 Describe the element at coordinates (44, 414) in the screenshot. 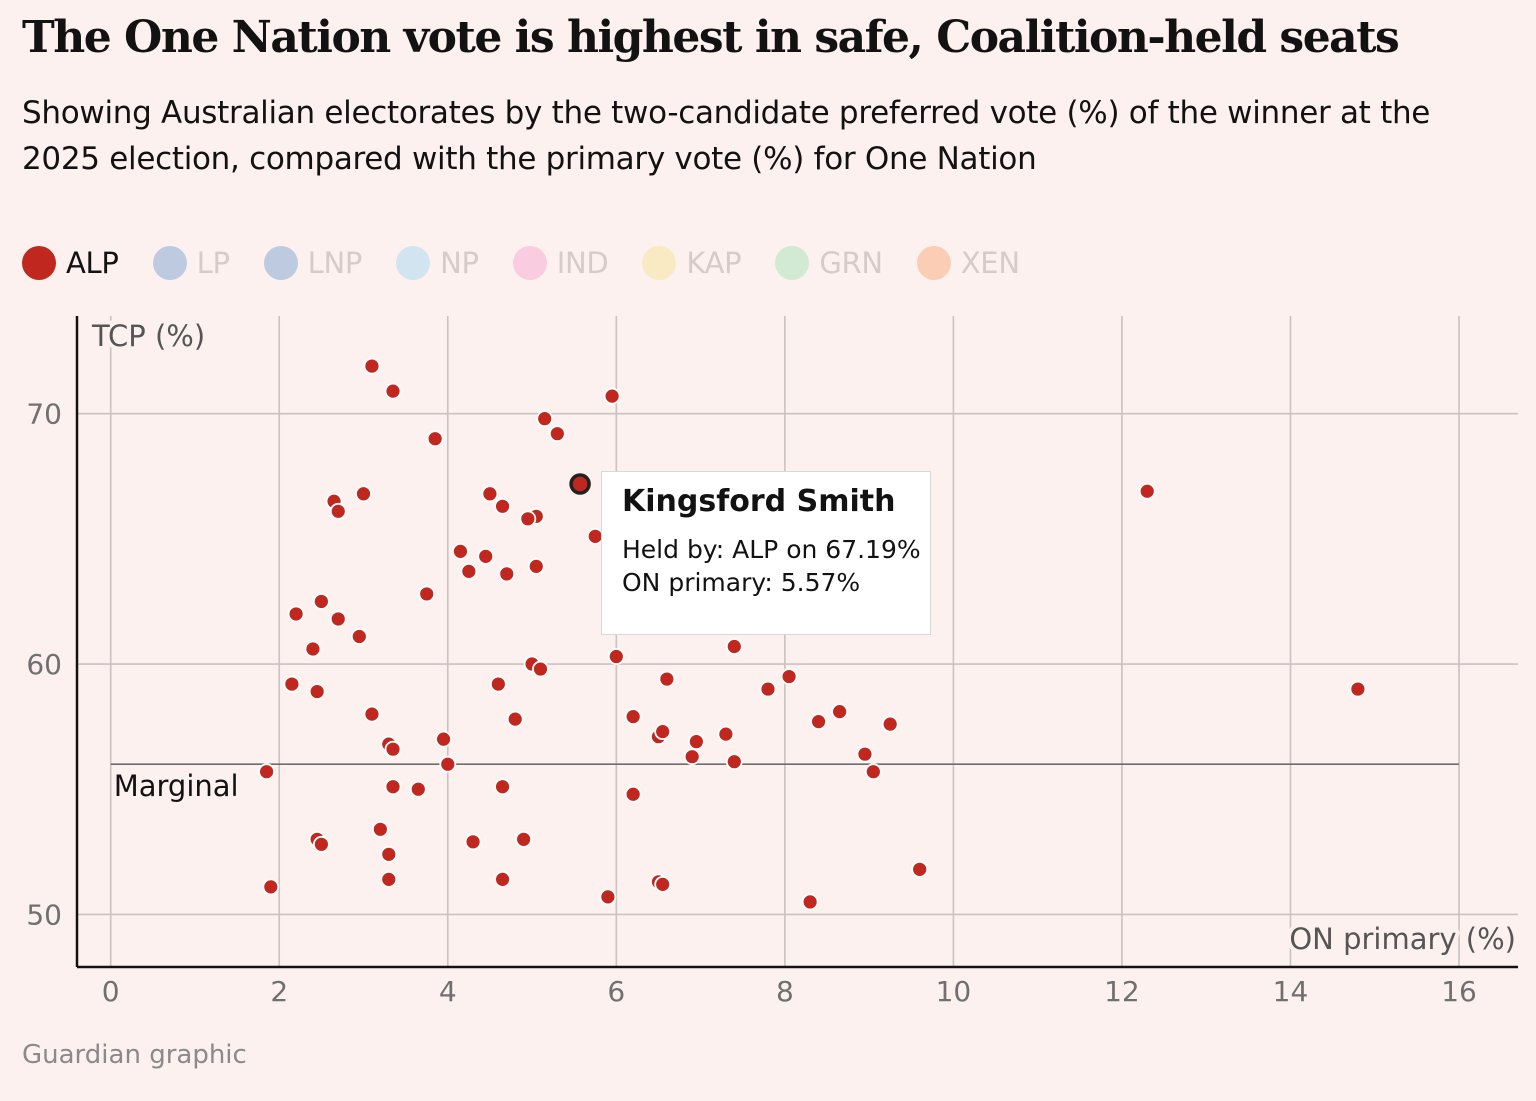

I see `y-tick-label: 70` at that location.